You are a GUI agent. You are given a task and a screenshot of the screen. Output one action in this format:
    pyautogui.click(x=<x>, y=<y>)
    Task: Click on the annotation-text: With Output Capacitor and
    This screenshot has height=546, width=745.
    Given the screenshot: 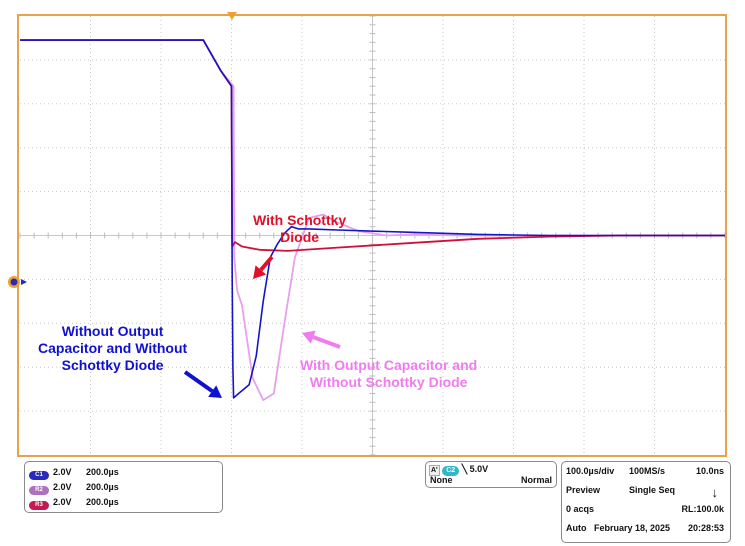 What is the action you would take?
    pyautogui.click(x=389, y=365)
    